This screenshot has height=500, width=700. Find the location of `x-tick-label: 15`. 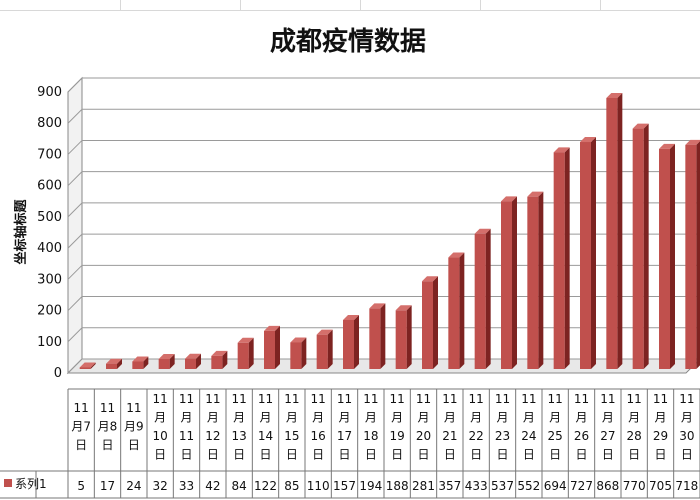

x-tick-label: 15 is located at coordinates (291, 436).